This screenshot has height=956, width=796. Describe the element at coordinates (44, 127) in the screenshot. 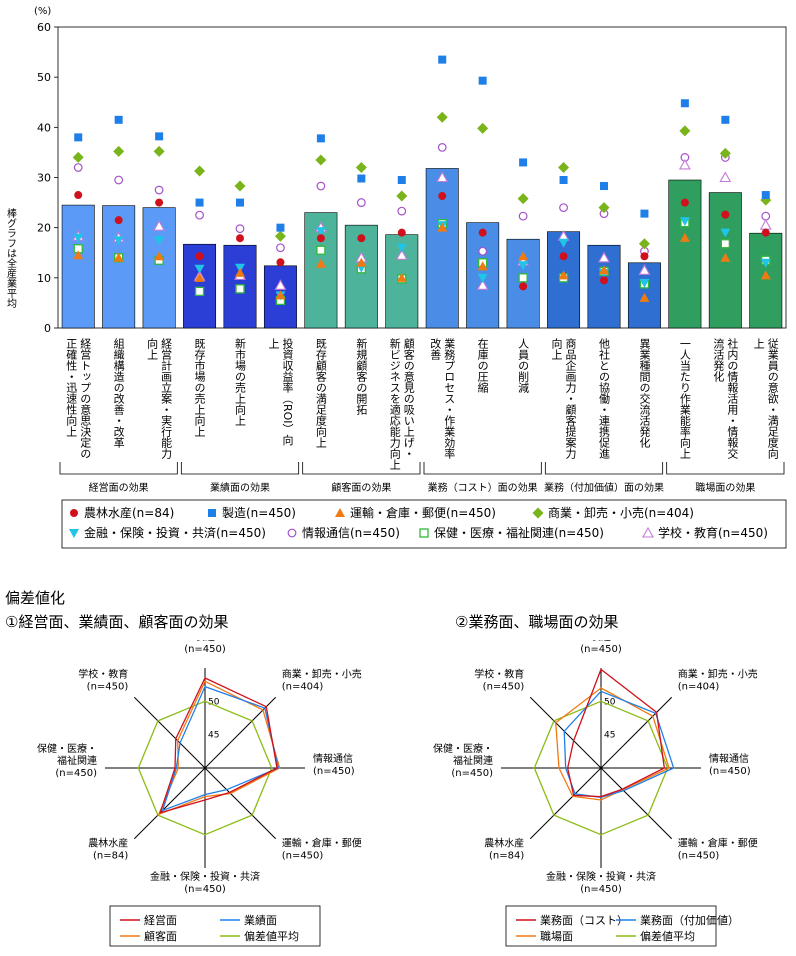

I see `y-tick-label: 40` at that location.